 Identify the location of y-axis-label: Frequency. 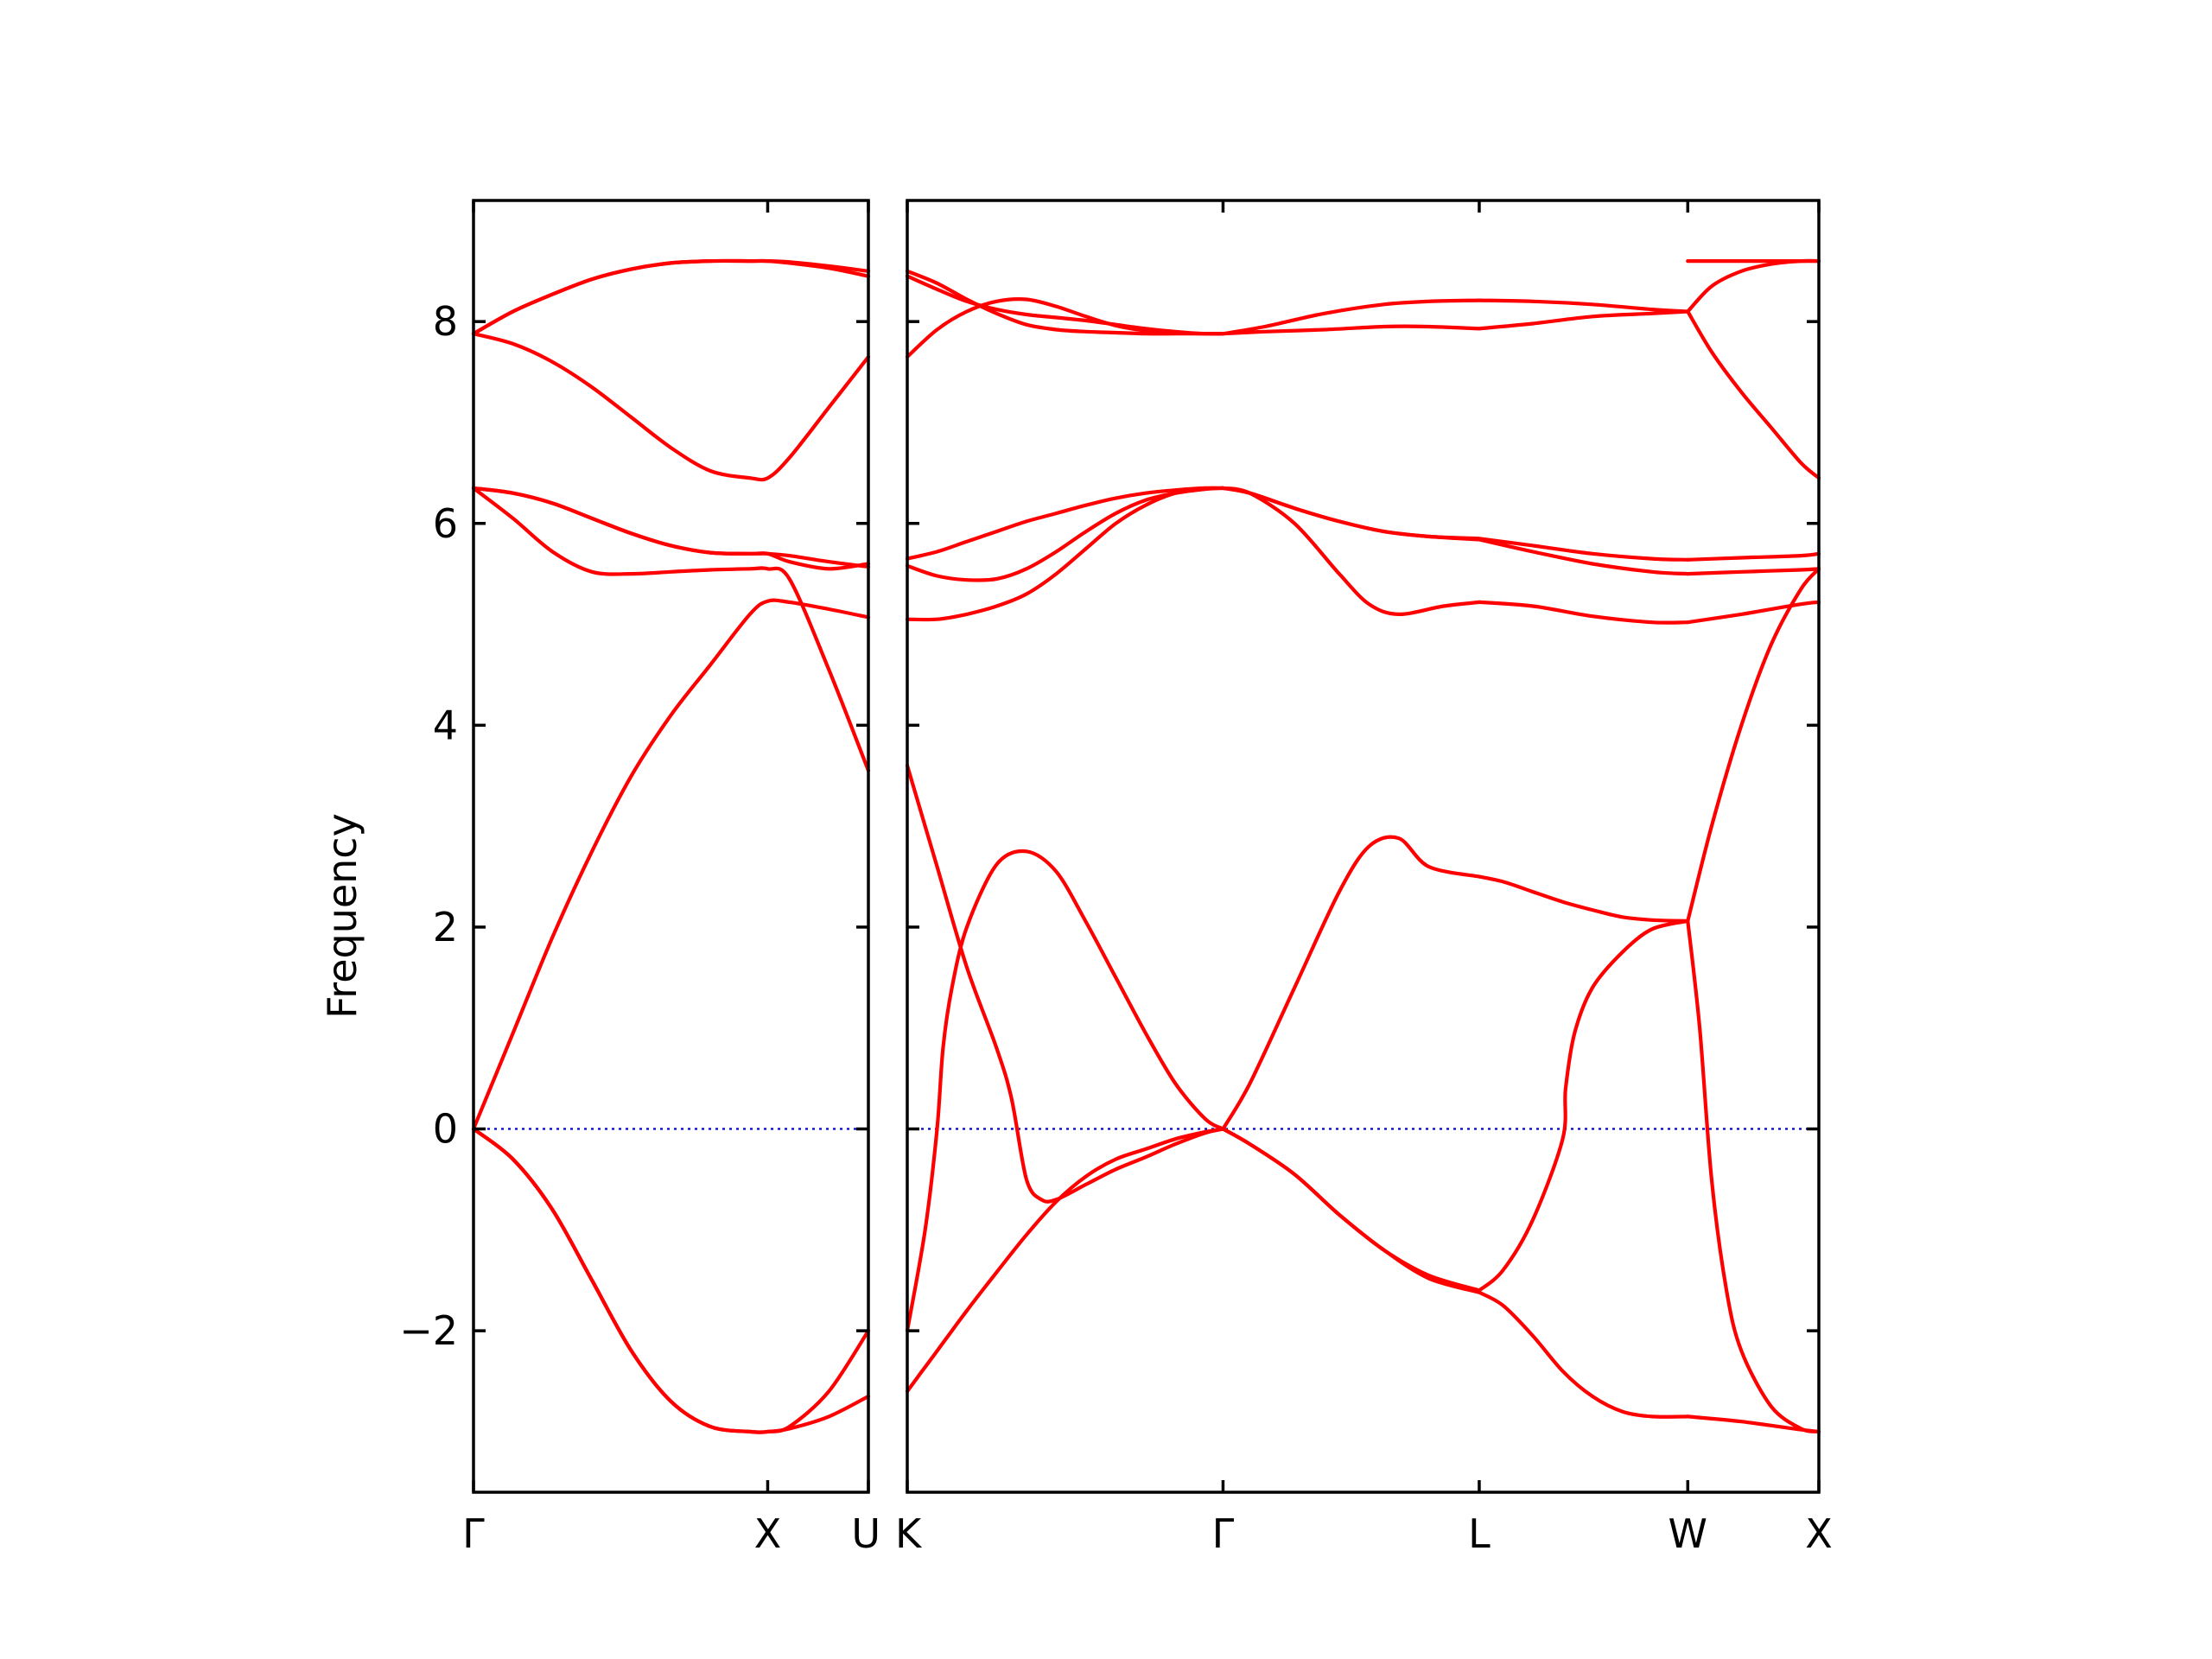
(342, 916).